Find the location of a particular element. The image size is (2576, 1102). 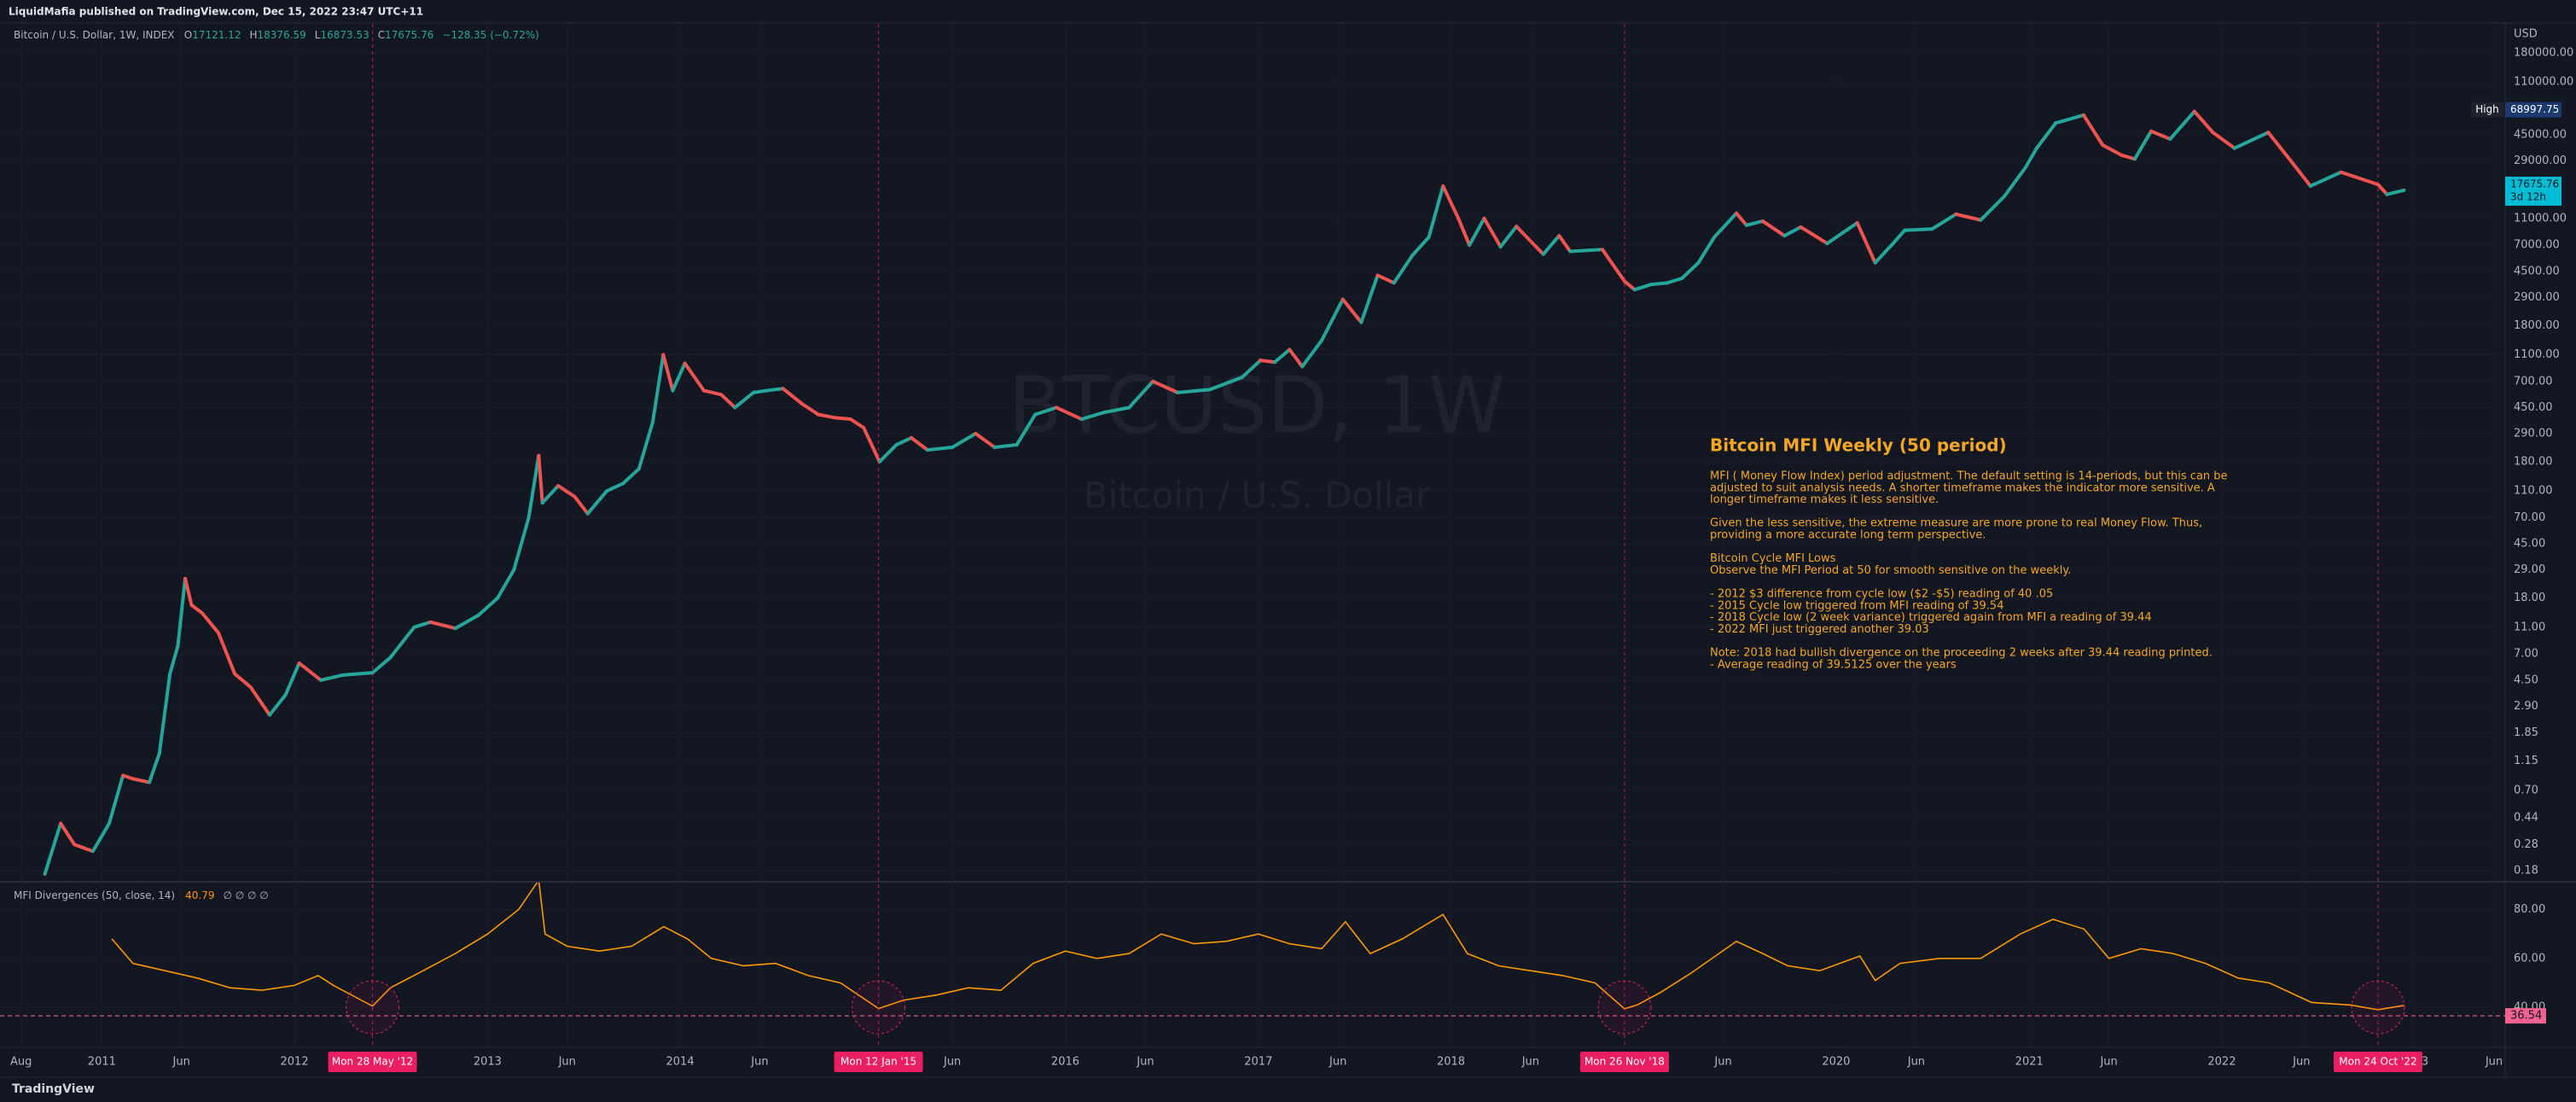

y-tick-label: 700.00 is located at coordinates (2533, 381).